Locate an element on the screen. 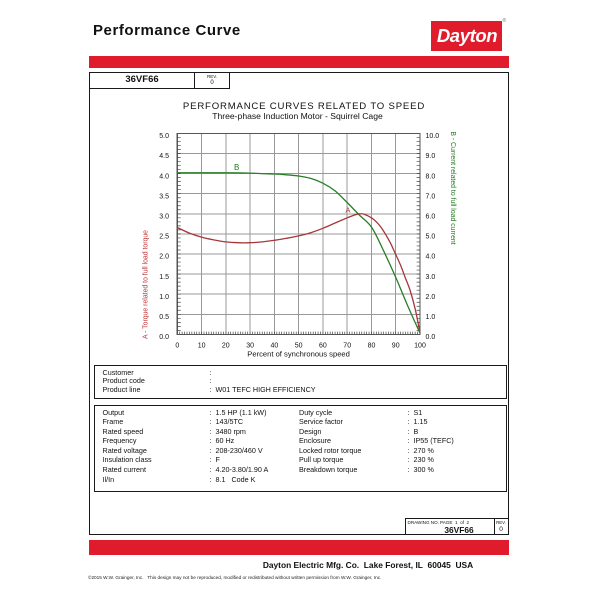 The image size is (600, 600). svg-text: 9.0 is located at coordinates (431, 156).